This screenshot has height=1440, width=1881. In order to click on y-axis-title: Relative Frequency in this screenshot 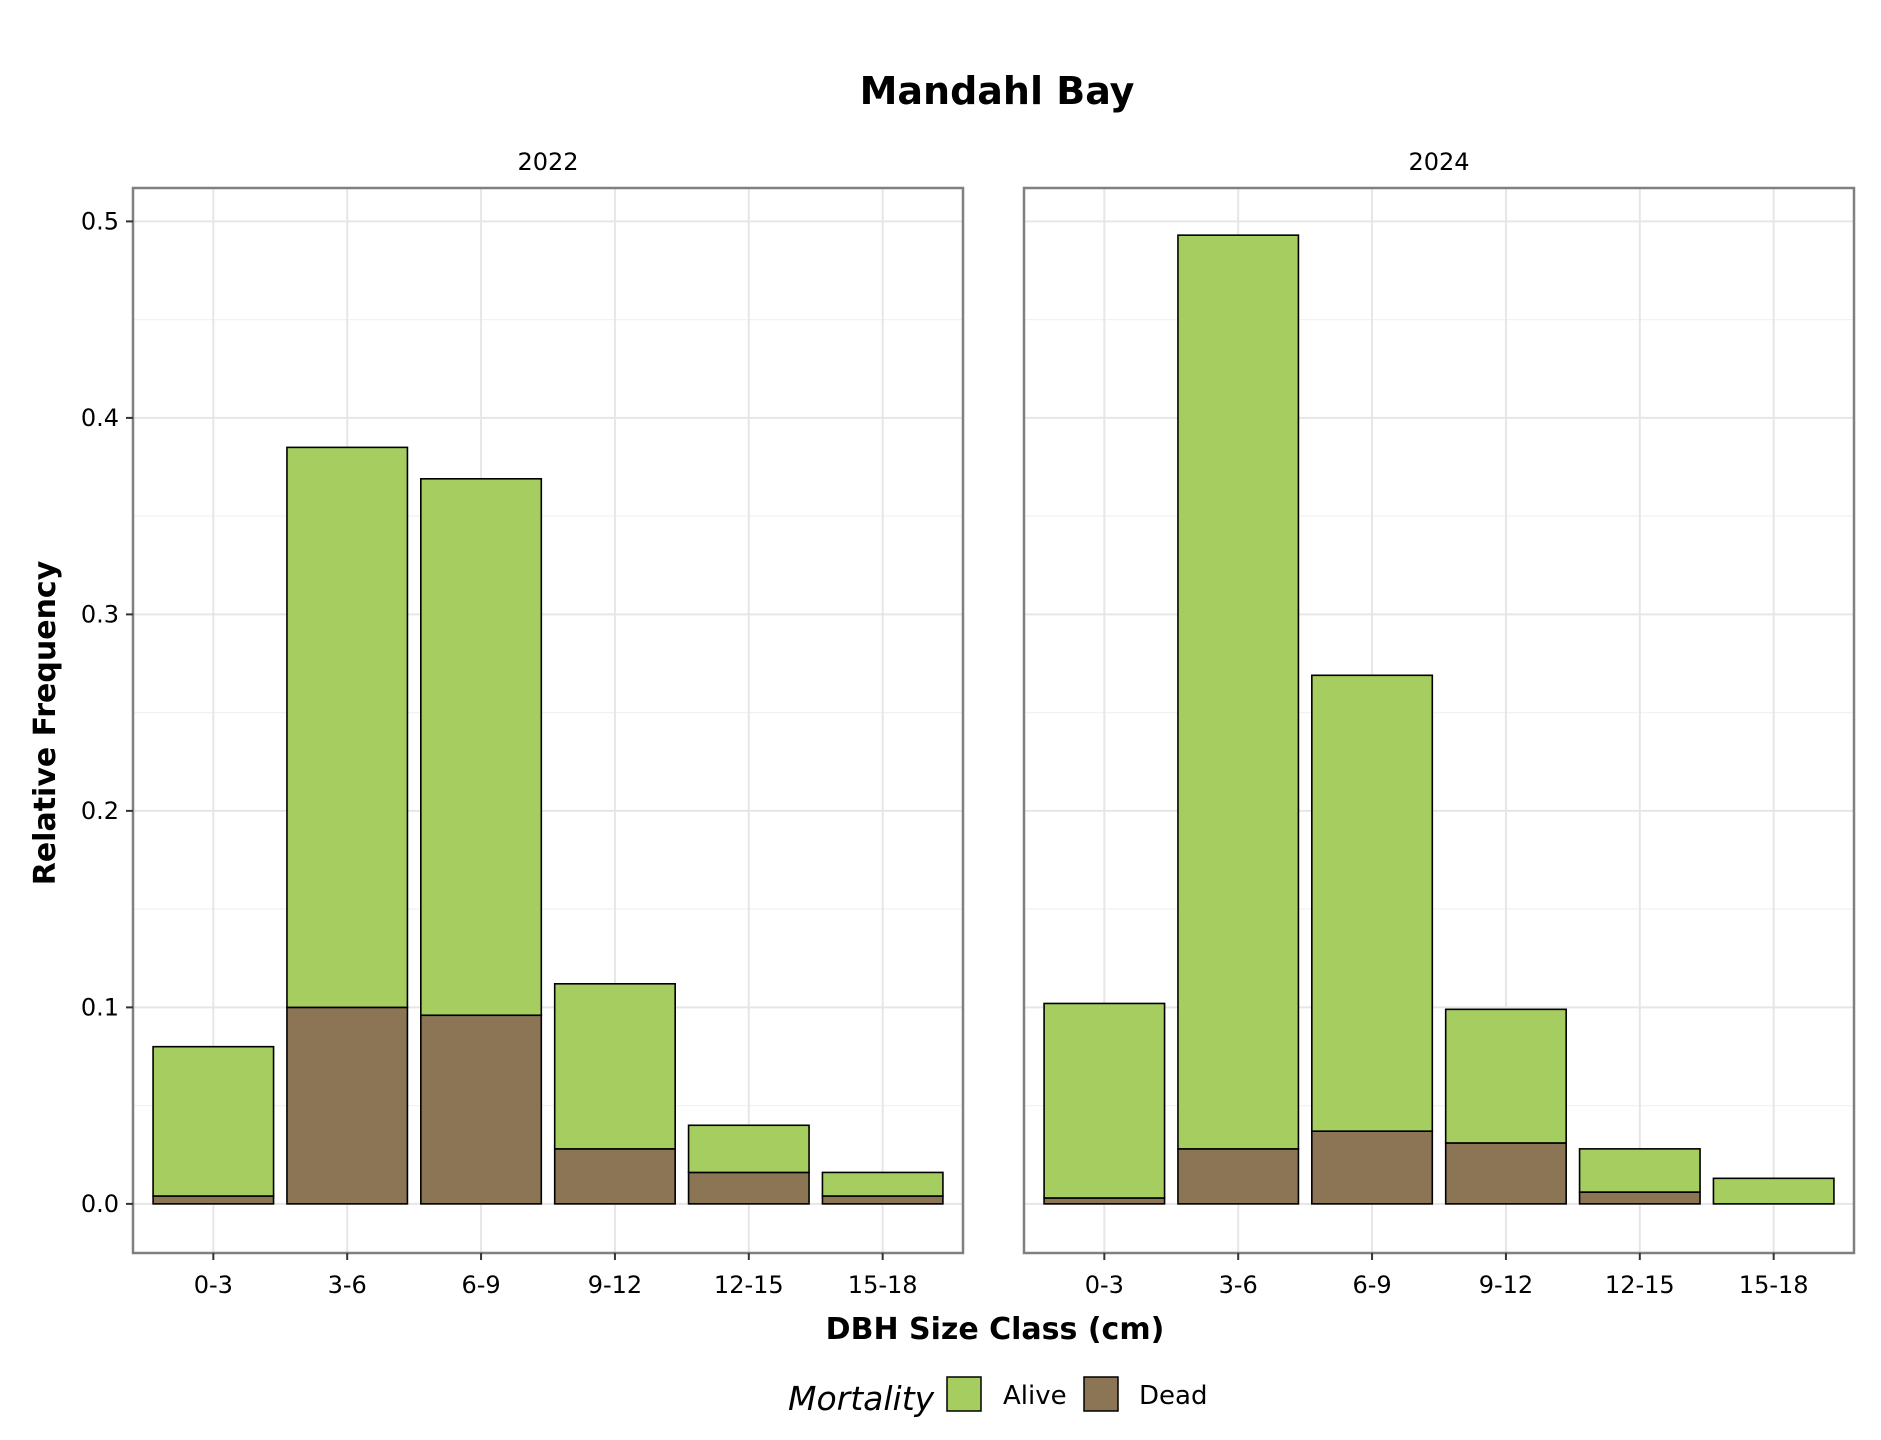, I will do `click(45, 722)`.